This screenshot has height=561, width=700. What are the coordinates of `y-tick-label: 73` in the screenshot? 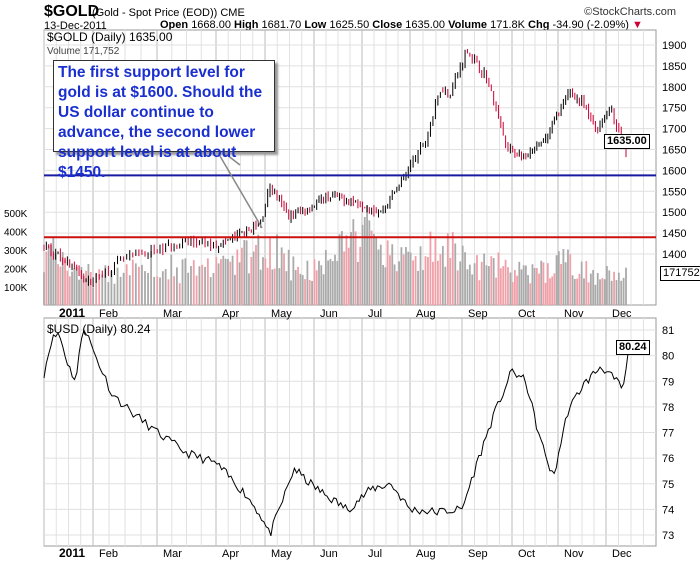 It's located at (668, 536).